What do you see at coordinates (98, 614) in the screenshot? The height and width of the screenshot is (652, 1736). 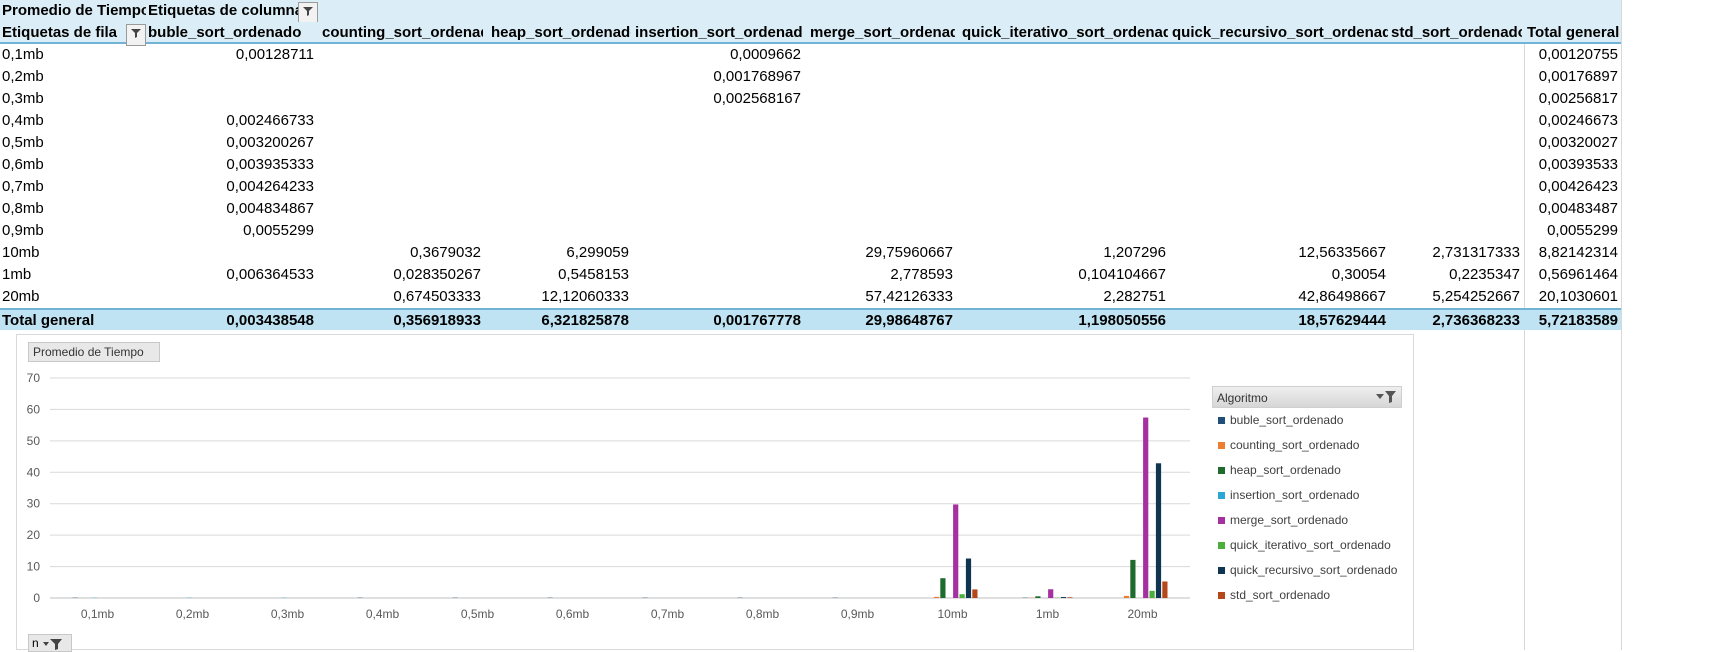 I see `x-tick-label: 0,1mb` at bounding box center [98, 614].